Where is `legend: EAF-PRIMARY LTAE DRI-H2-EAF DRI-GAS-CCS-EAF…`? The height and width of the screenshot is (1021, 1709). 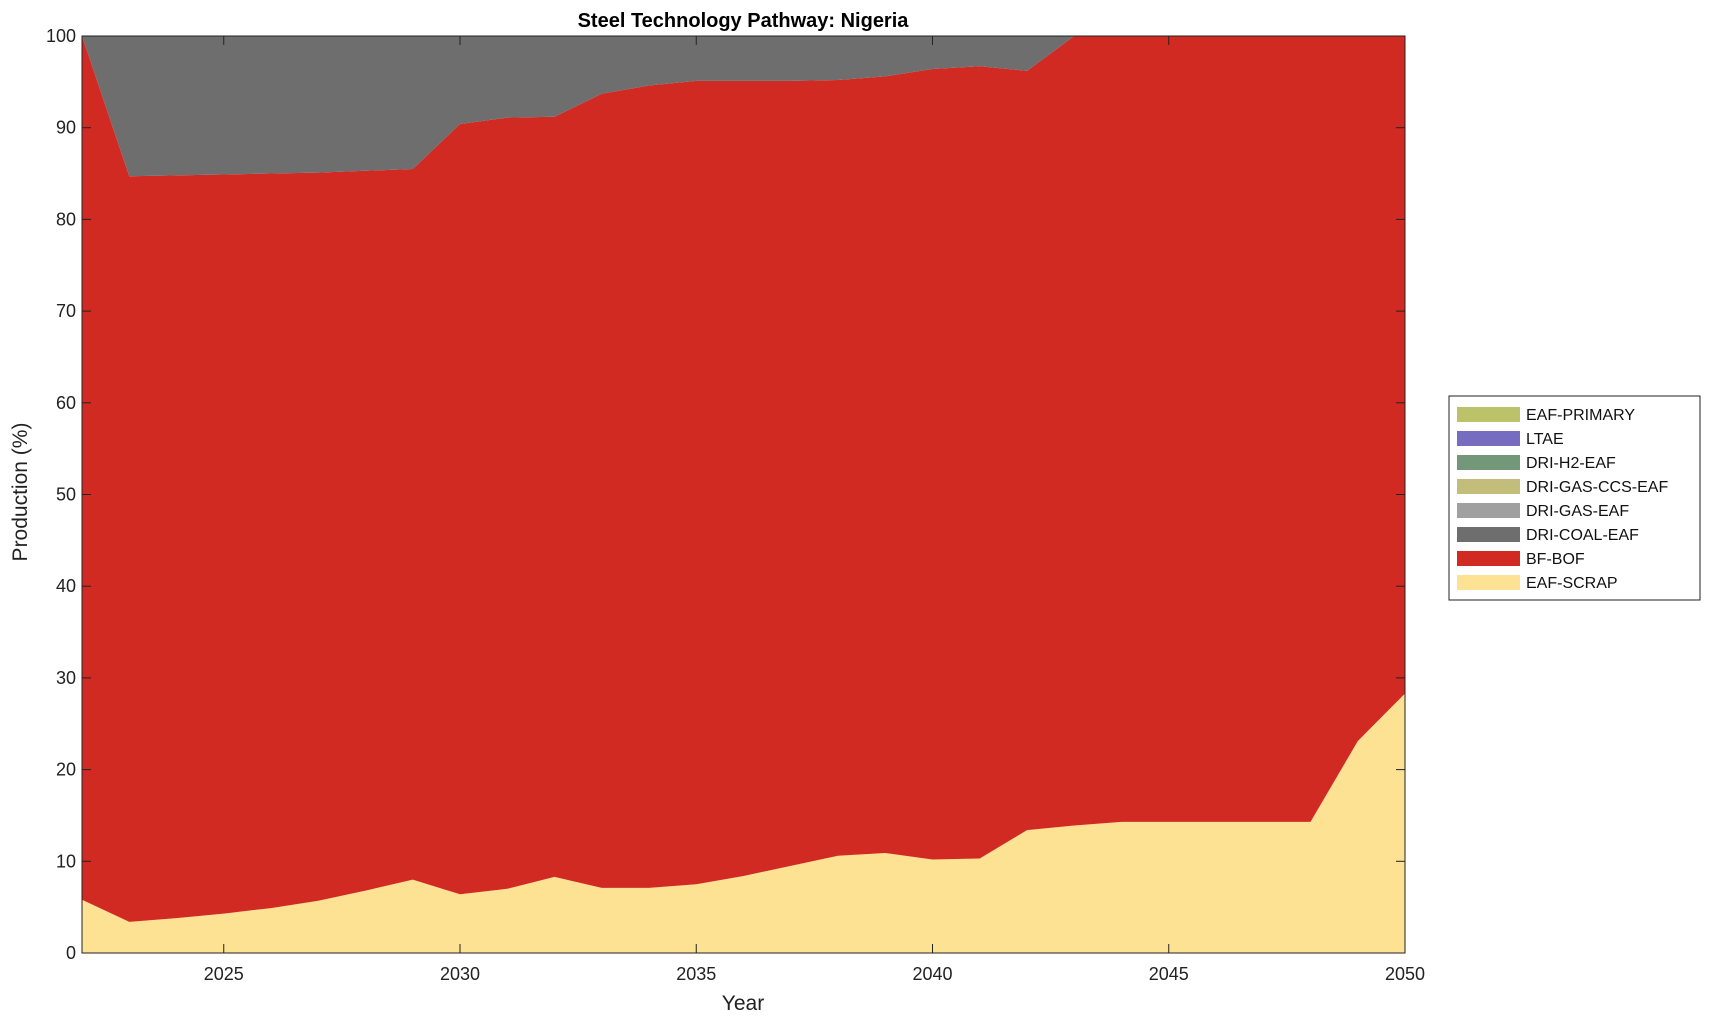 legend: EAF-PRIMARY LTAE DRI-H2-EAF DRI-GAS-CCS-EAF… is located at coordinates (1574, 498).